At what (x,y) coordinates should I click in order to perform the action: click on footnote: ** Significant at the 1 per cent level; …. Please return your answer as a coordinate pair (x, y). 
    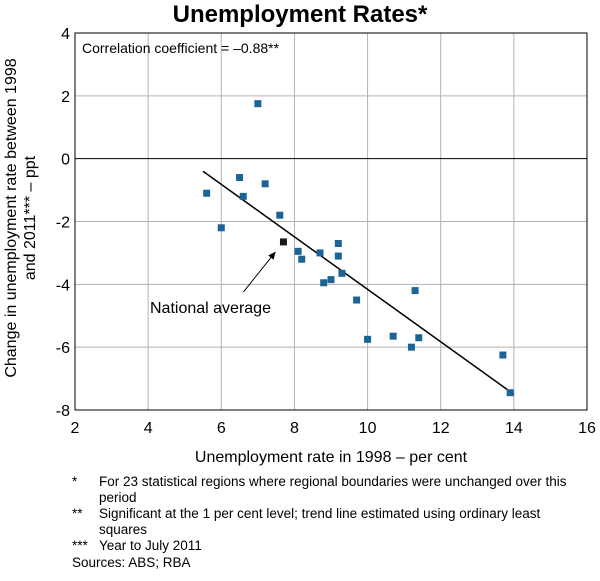
    Looking at the image, I should click on (332, 522).